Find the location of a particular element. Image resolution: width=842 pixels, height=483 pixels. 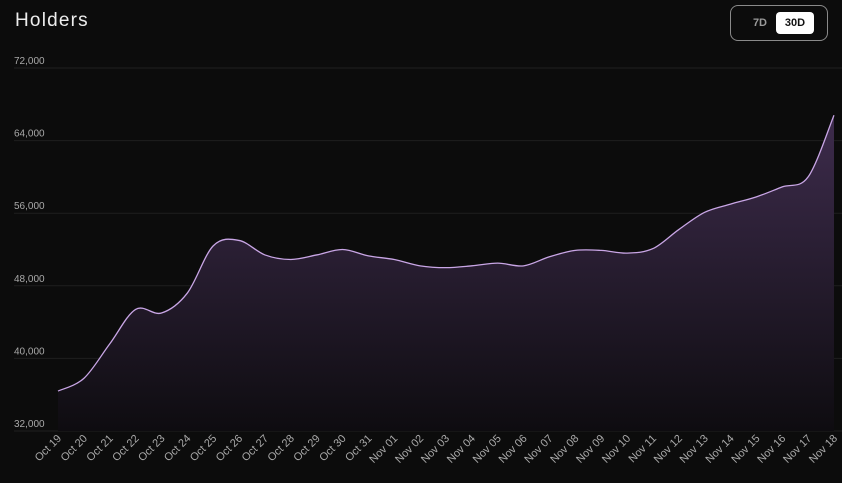

x-tick-label: Oct 28 is located at coordinates (281, 448).